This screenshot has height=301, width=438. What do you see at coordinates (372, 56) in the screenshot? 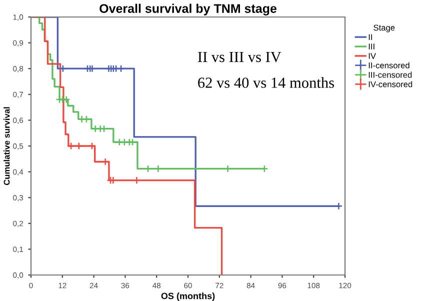
I see `legend-label: IV` at bounding box center [372, 56].